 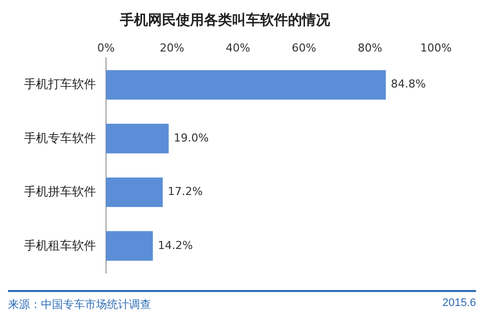 What do you see at coordinates (191, 137) in the screenshot?
I see `data-label: 19.0%` at bounding box center [191, 137].